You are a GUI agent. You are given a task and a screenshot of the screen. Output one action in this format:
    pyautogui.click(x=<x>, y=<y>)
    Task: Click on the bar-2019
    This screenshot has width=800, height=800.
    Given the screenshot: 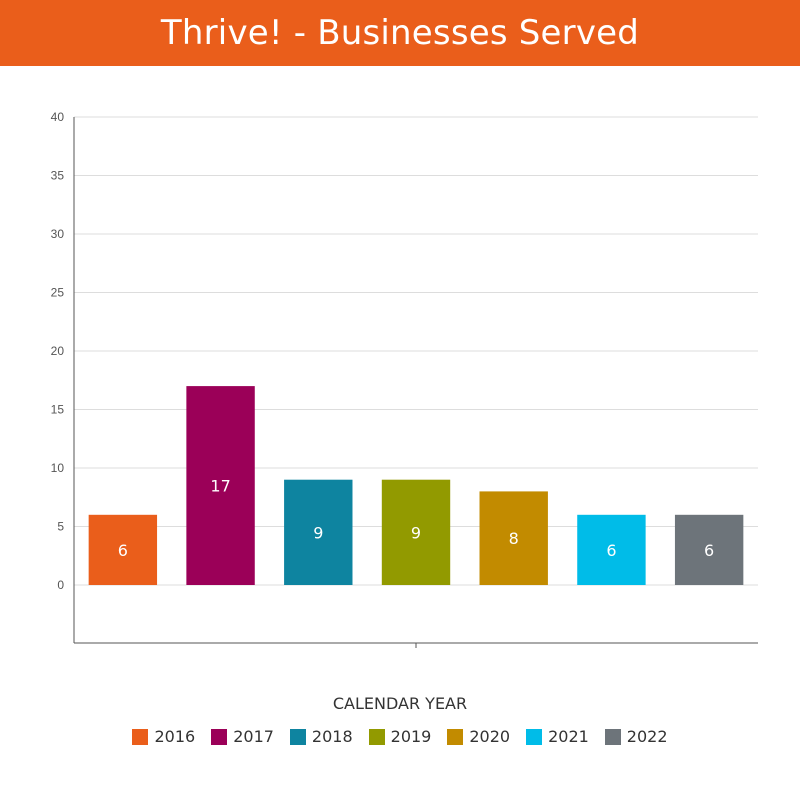 What is the action you would take?
    pyautogui.click(x=416, y=532)
    